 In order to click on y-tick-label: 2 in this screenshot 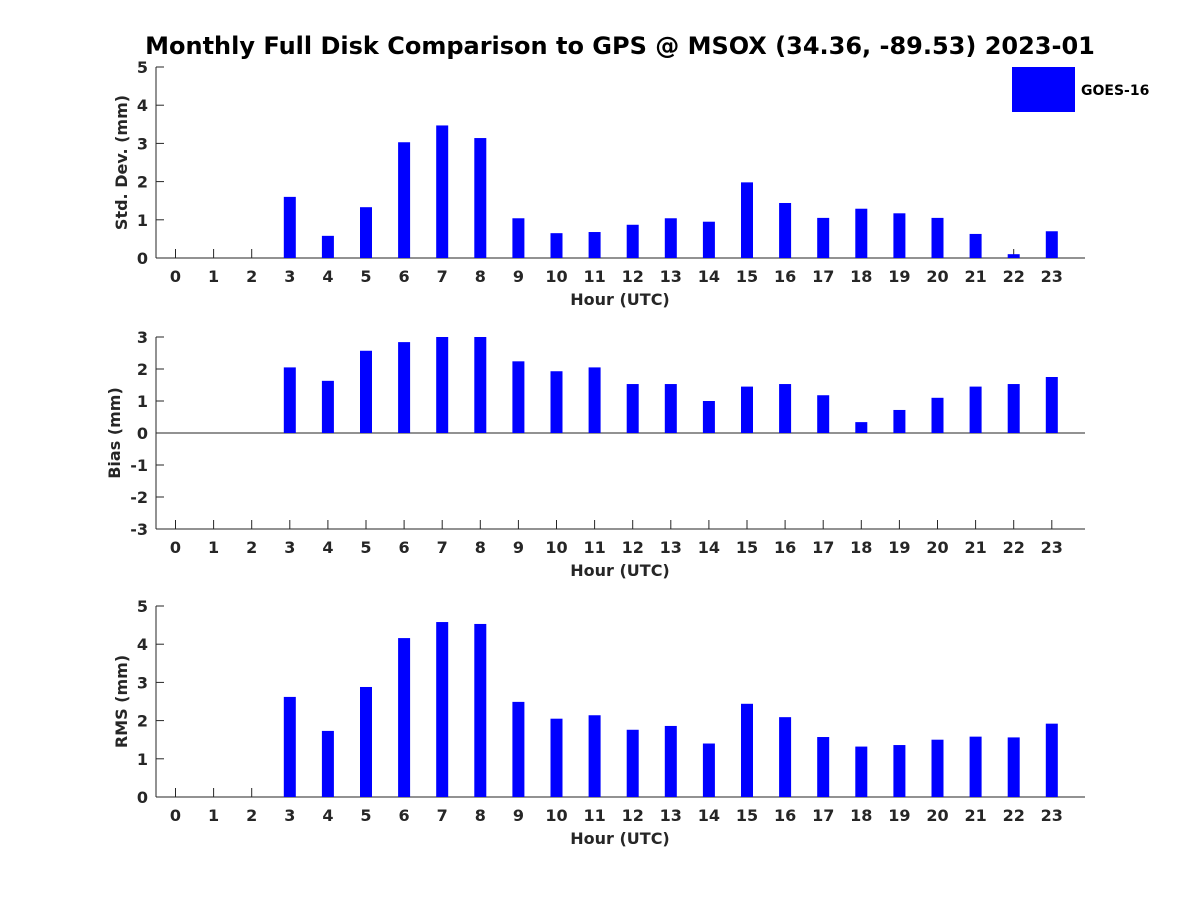, I will do `click(142, 182)`.